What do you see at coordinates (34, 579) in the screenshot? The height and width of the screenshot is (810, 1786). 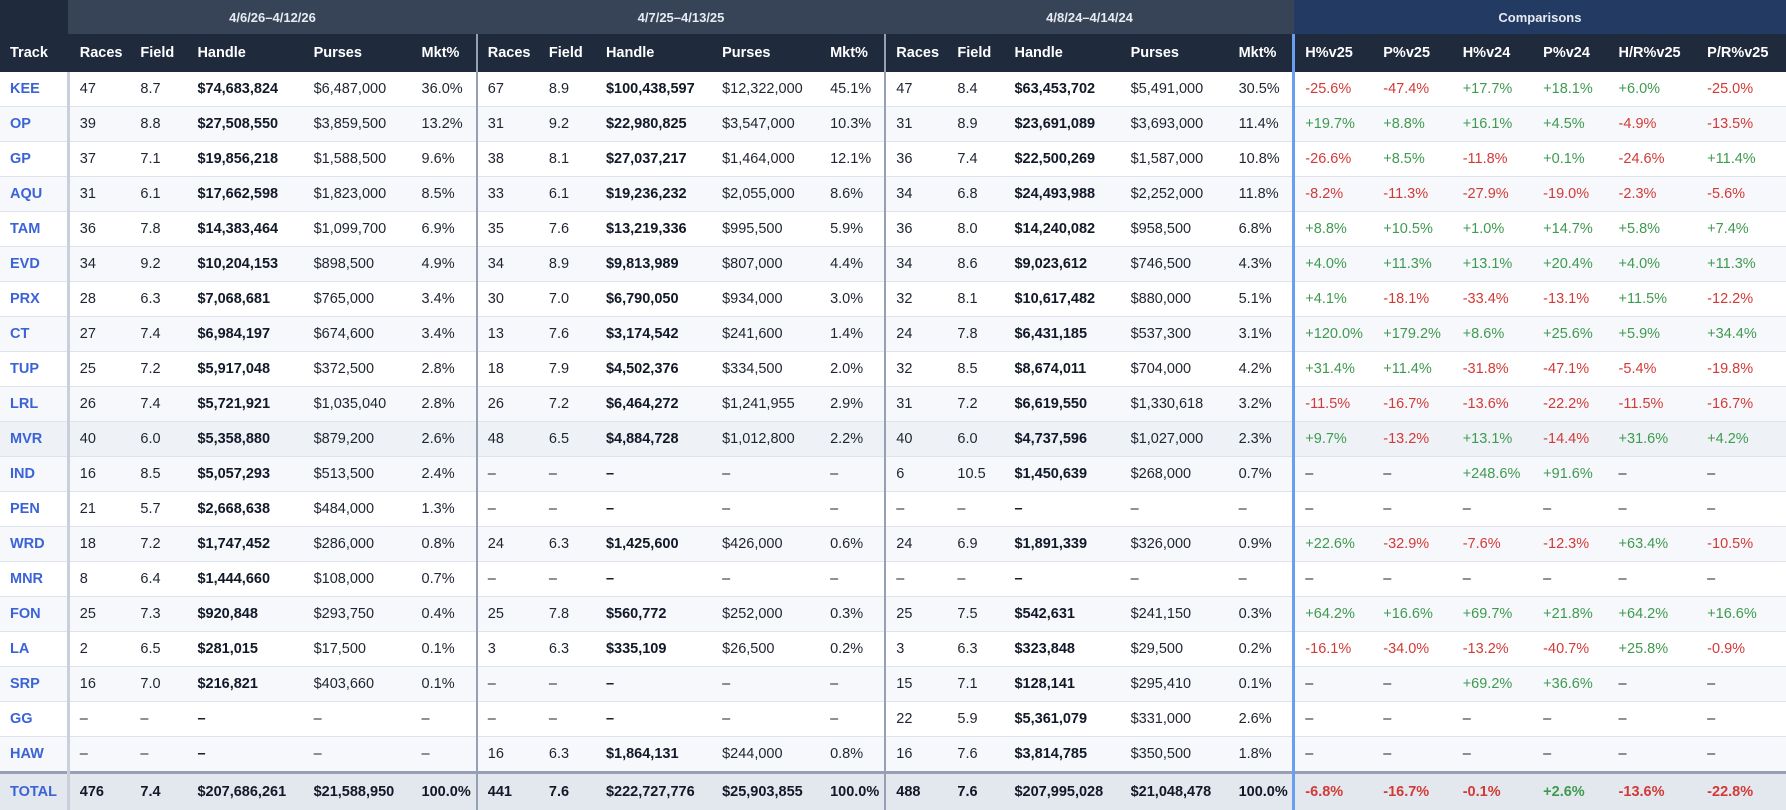 I see `track-link: MNR` at bounding box center [34, 579].